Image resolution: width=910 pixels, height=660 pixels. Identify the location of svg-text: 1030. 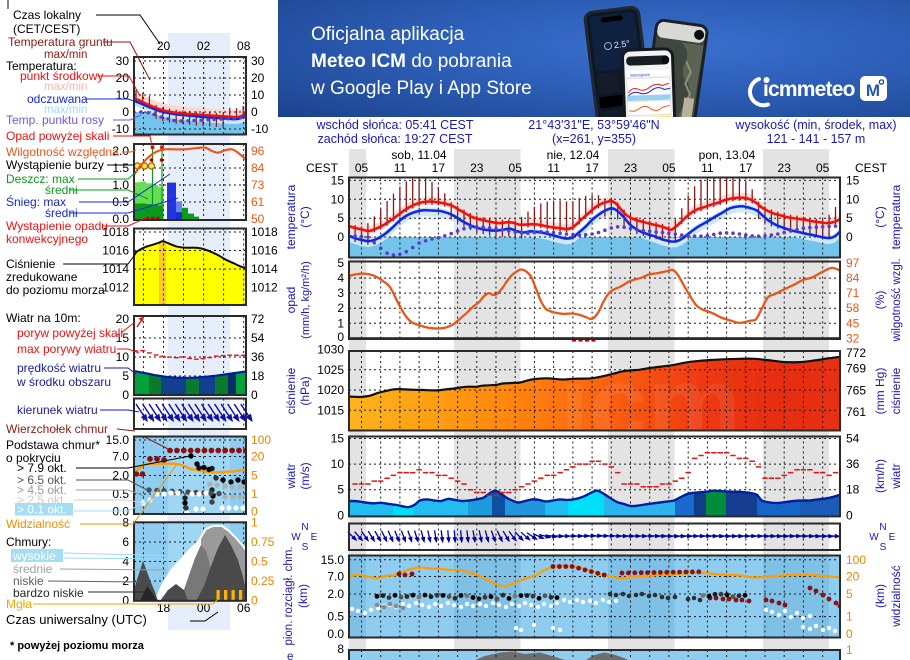
(330, 350).